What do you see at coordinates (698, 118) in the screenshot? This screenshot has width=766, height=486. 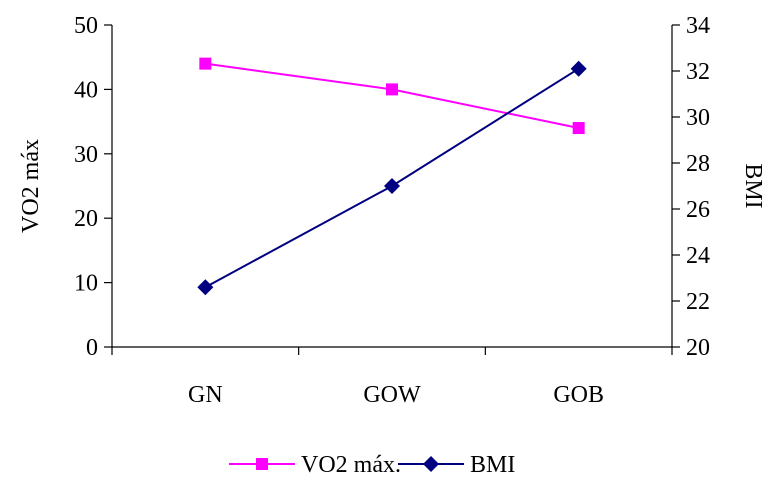 I see `right-y-tick-label: 30` at bounding box center [698, 118].